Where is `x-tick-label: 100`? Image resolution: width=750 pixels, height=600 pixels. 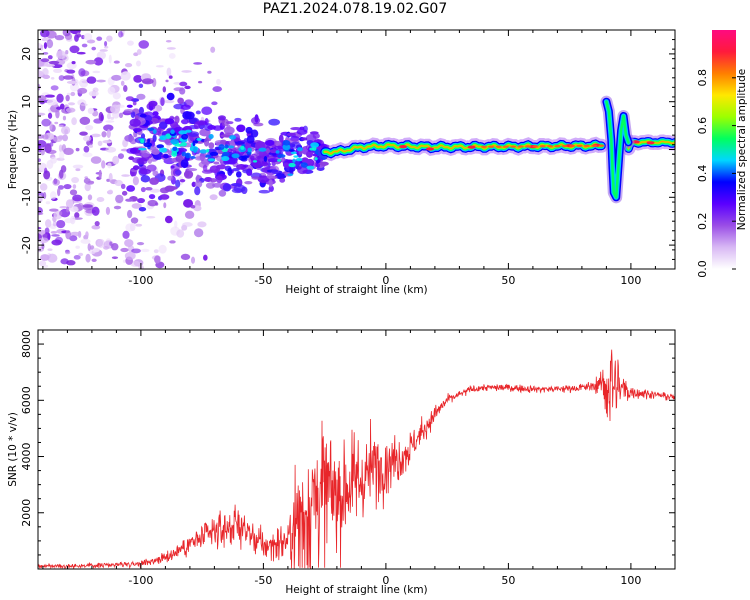
x-tick-label: 100 is located at coordinates (630, 280).